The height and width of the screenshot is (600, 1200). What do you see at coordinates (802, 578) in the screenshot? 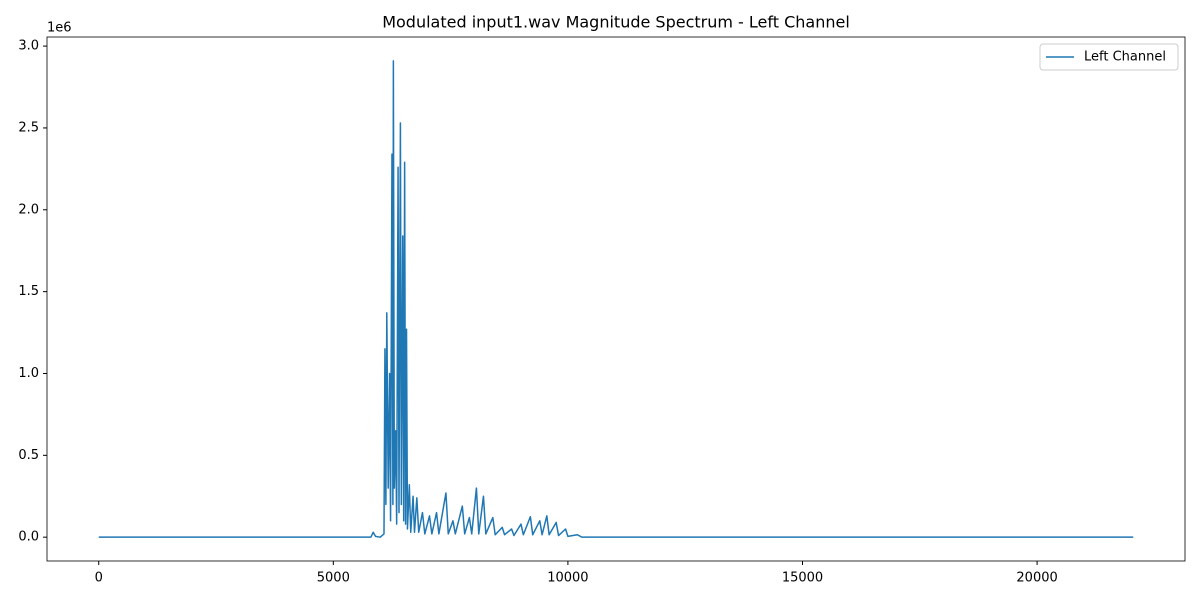
I see `x-tick-label: 15000` at bounding box center [802, 578].